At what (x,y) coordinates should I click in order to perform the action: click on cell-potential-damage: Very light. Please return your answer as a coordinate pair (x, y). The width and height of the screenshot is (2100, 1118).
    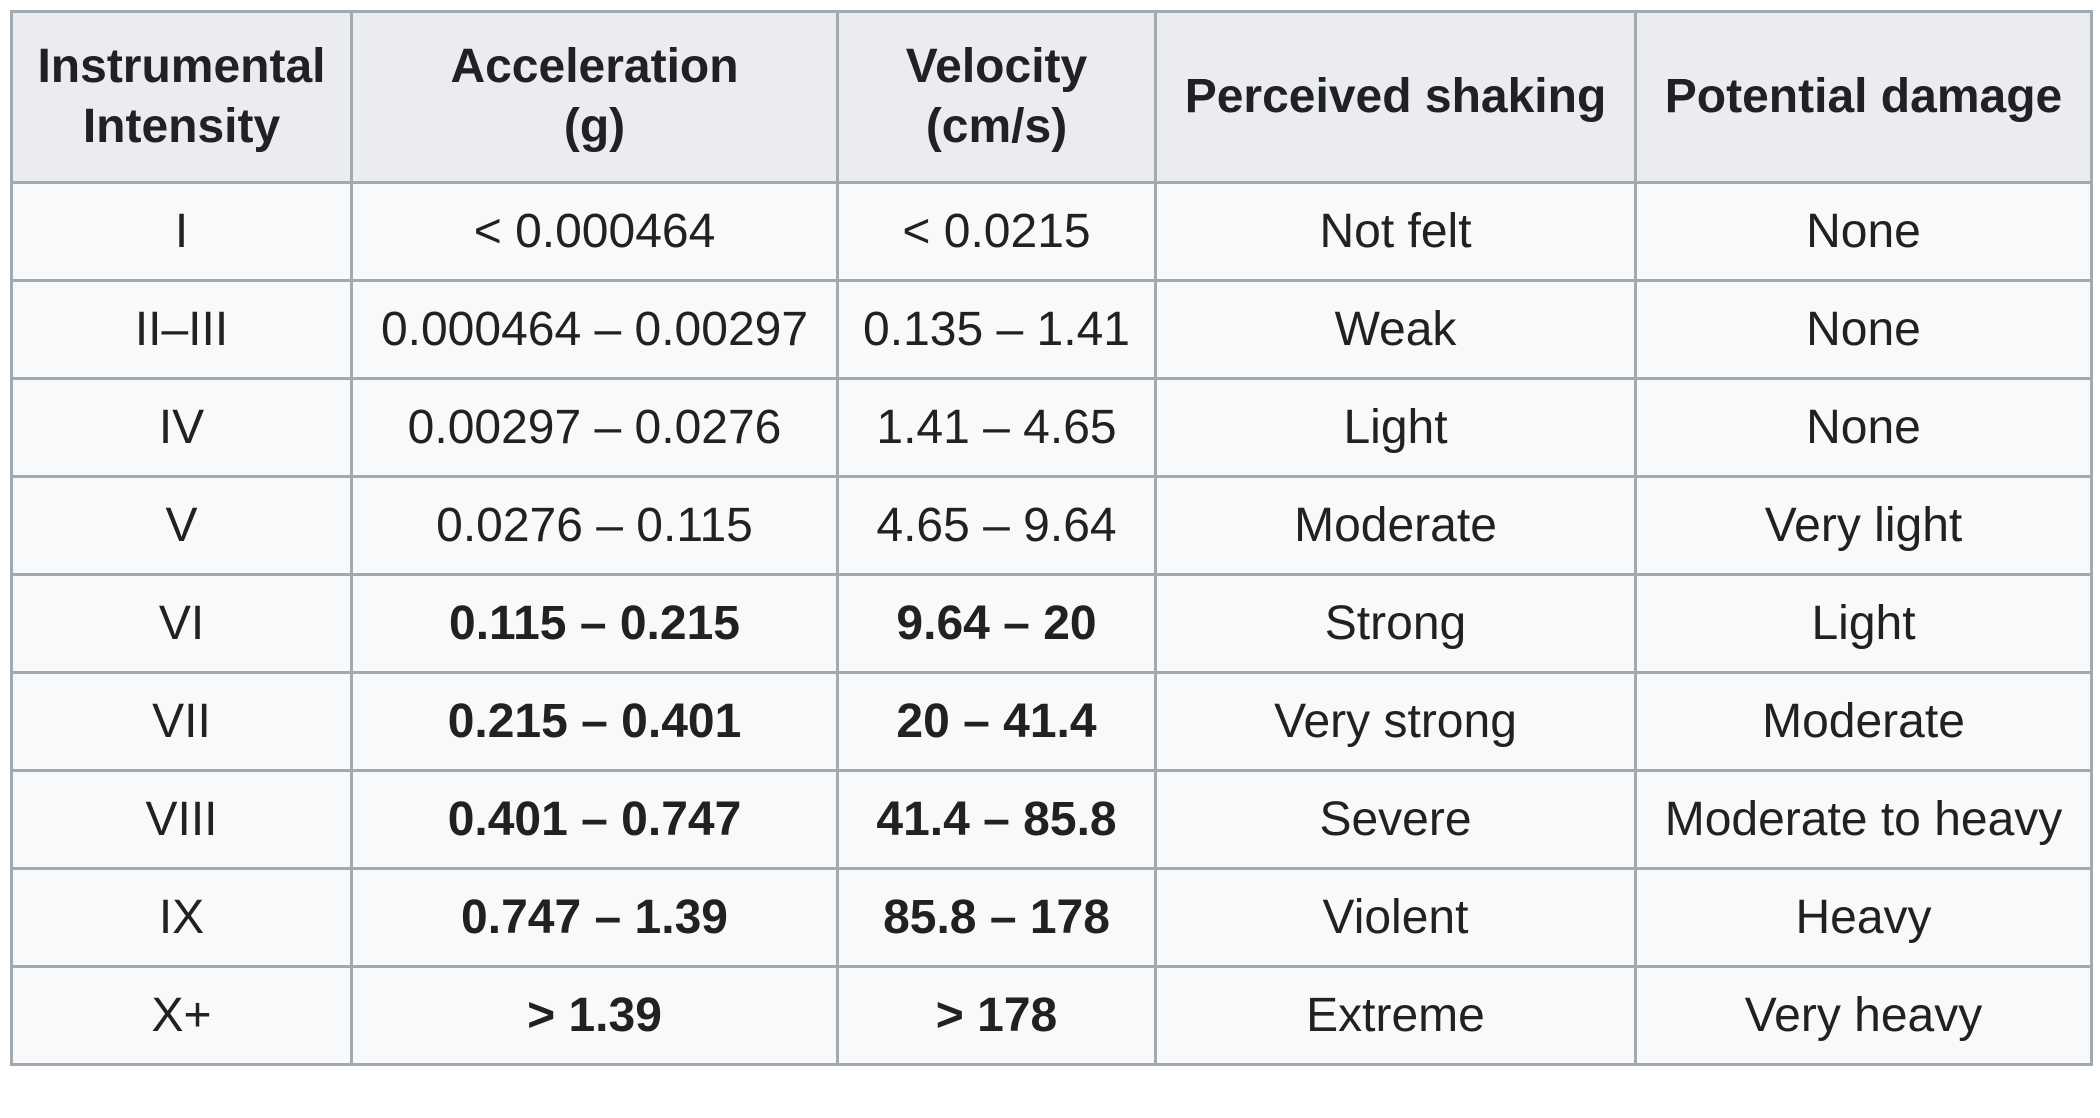
    Looking at the image, I should click on (1863, 525).